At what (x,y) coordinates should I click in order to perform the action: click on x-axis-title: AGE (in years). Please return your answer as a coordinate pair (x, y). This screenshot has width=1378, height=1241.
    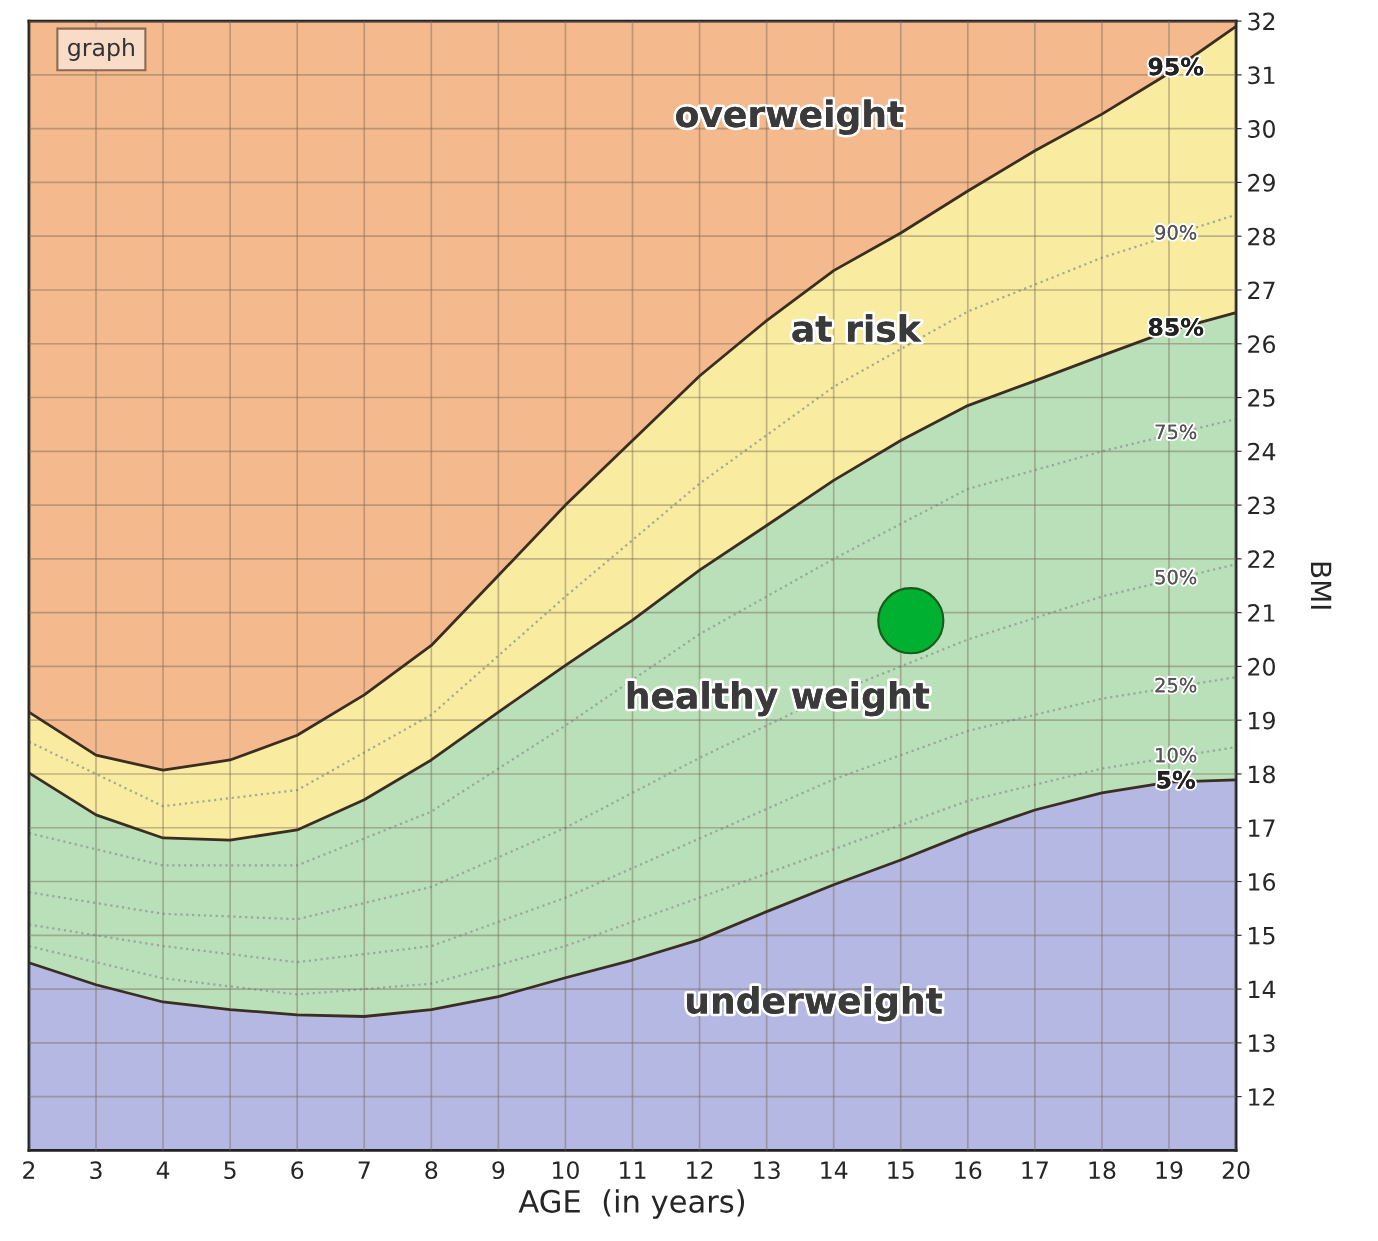
    Looking at the image, I should click on (631, 1204).